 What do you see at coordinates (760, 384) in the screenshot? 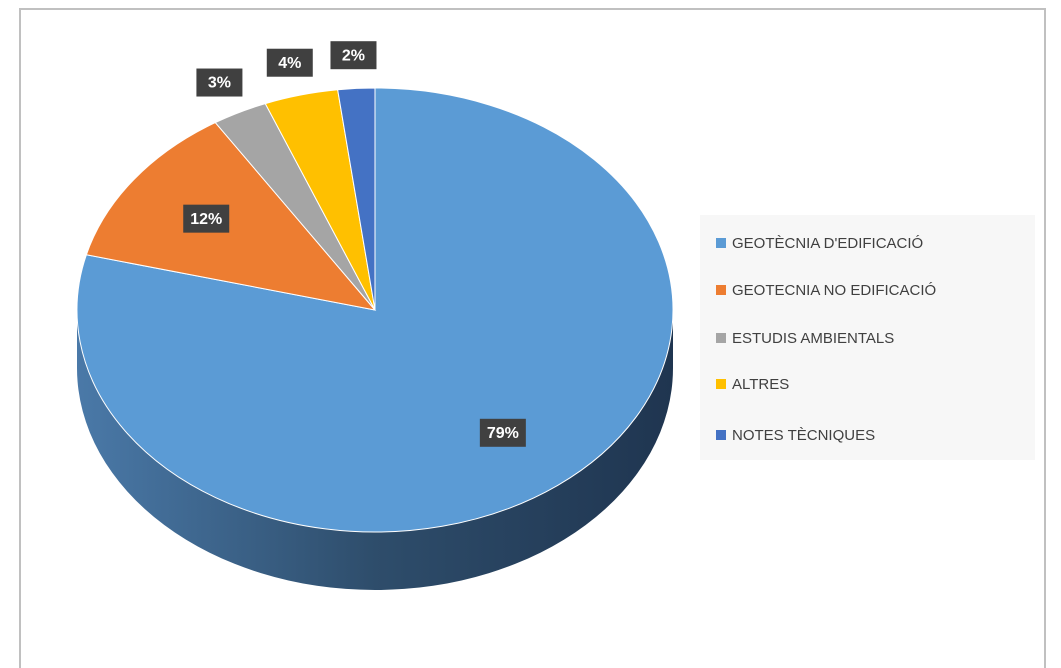
I see `legend-label: ALTRES` at bounding box center [760, 384].